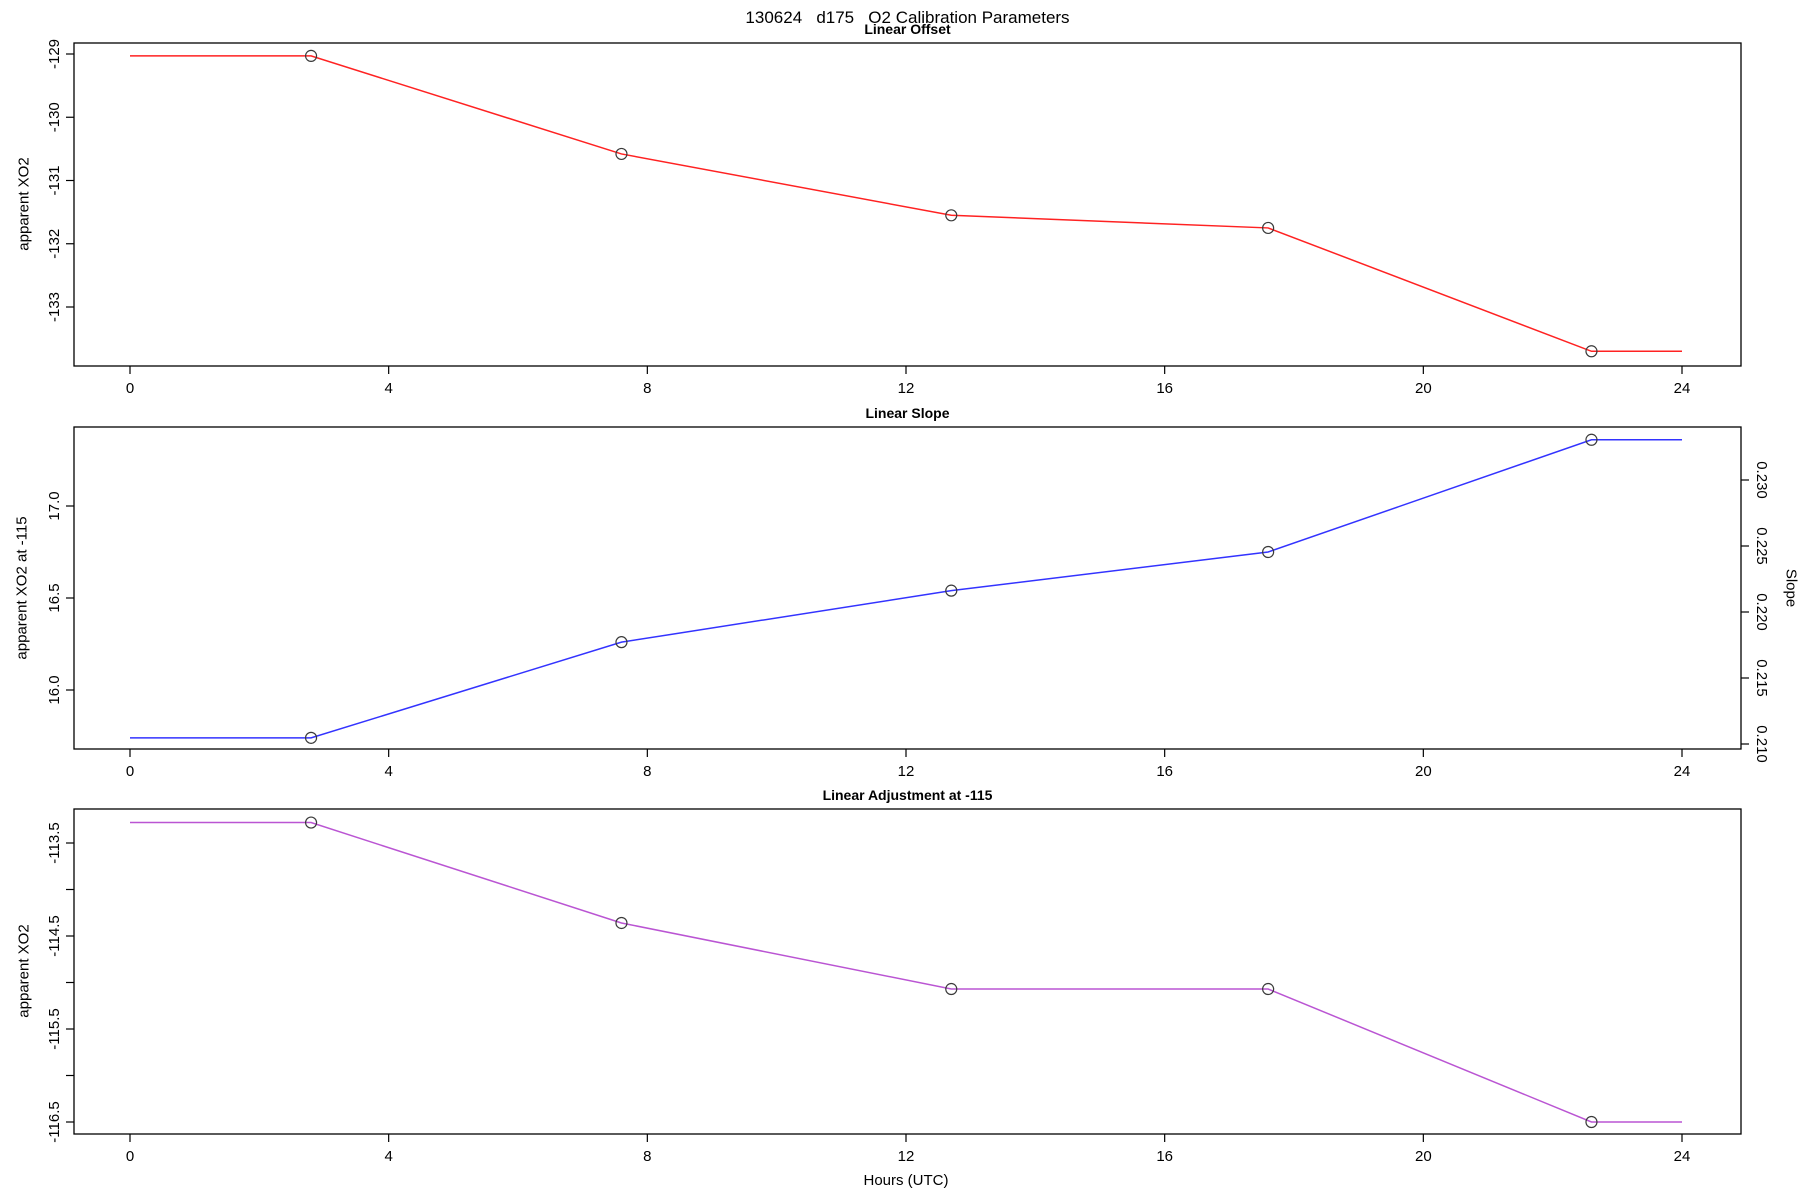 Image resolution: width=1800 pixels, height=1200 pixels. Describe the element at coordinates (130, 1156) in the screenshot. I see `adjustment-x-tick-label: 0` at that location.